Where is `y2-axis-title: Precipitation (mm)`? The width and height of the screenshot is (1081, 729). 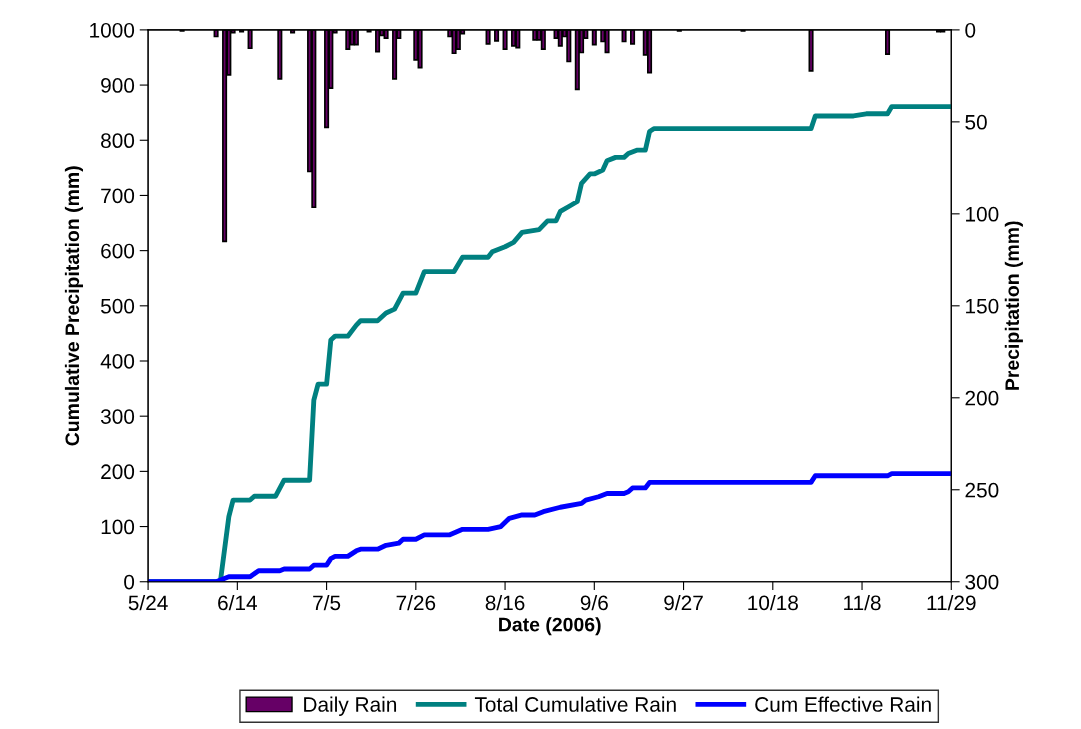
y2-axis-title: Precipitation (mm) is located at coordinates (1013, 305).